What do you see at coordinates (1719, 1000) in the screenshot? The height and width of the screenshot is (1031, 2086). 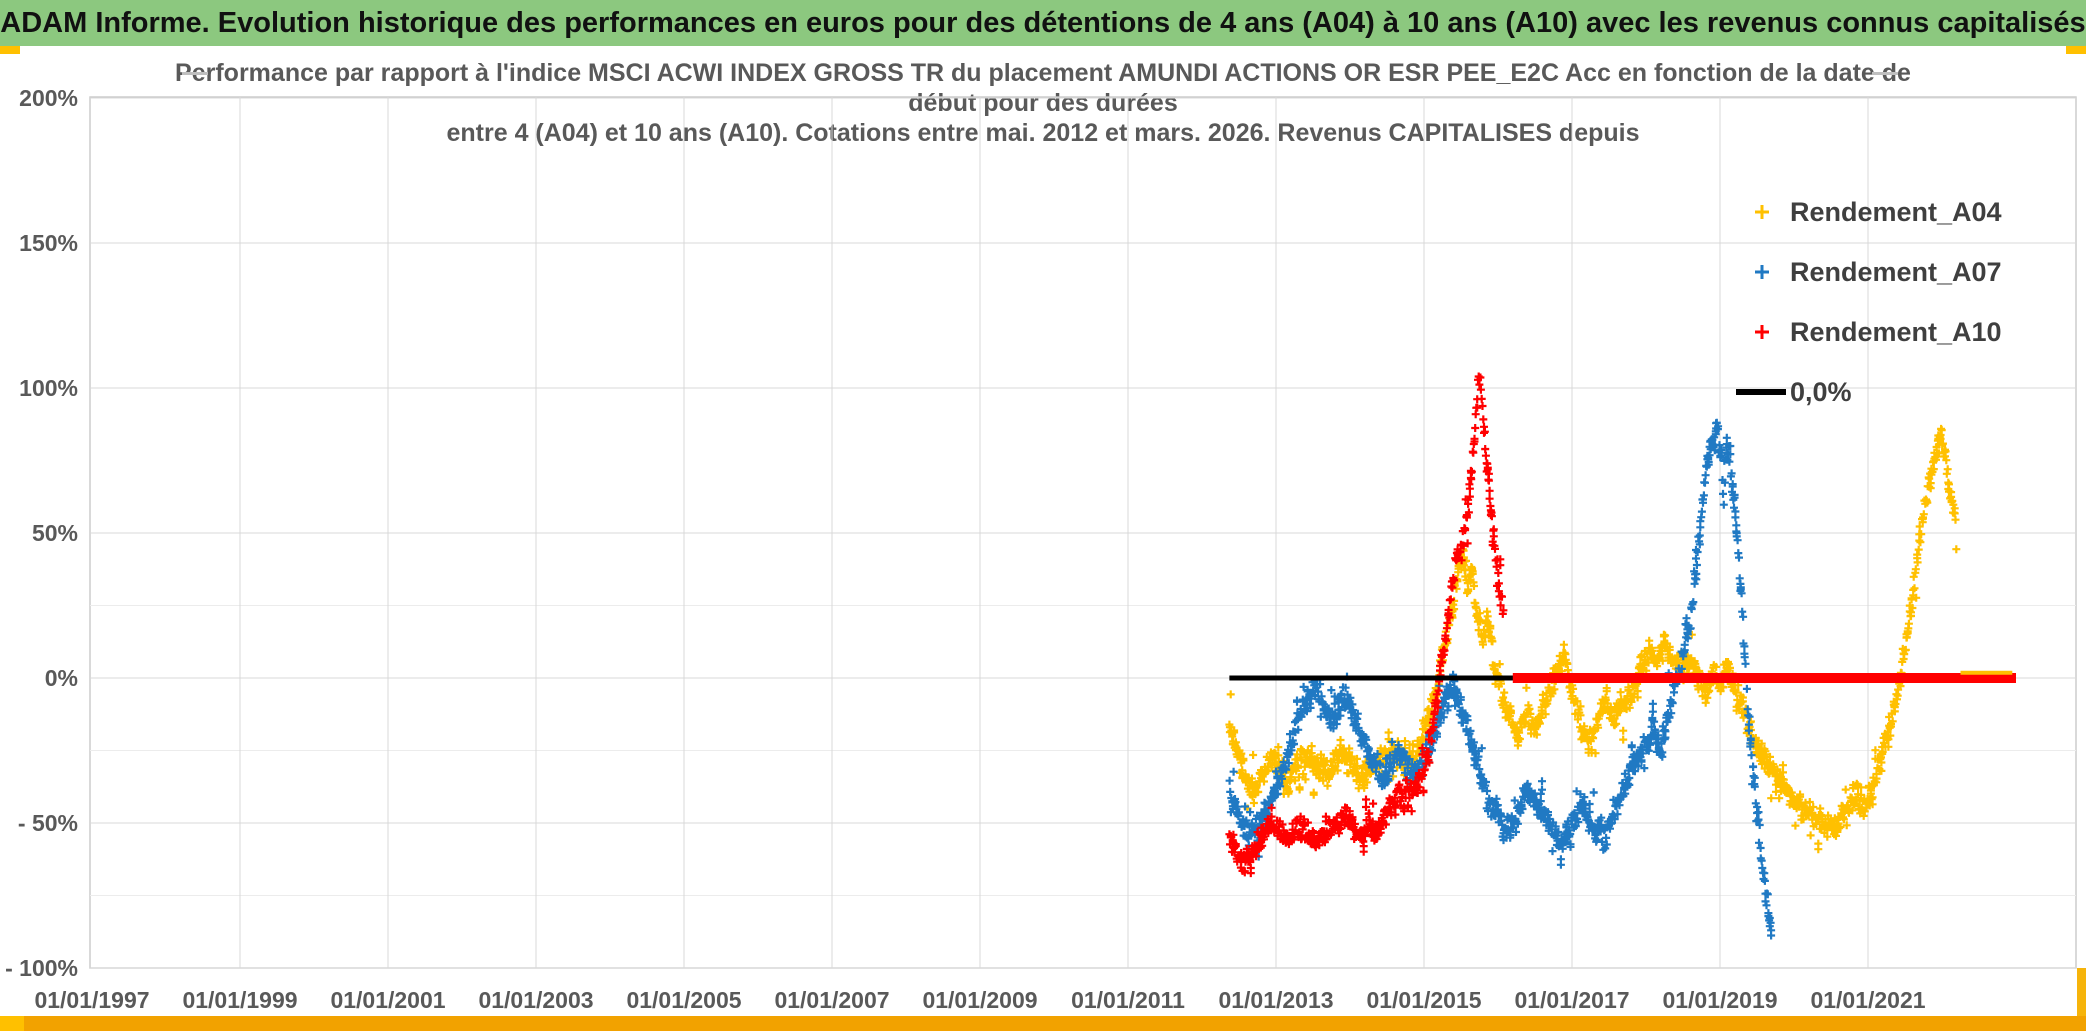 I see `x-axis-label: 01/01/2019` at bounding box center [1719, 1000].